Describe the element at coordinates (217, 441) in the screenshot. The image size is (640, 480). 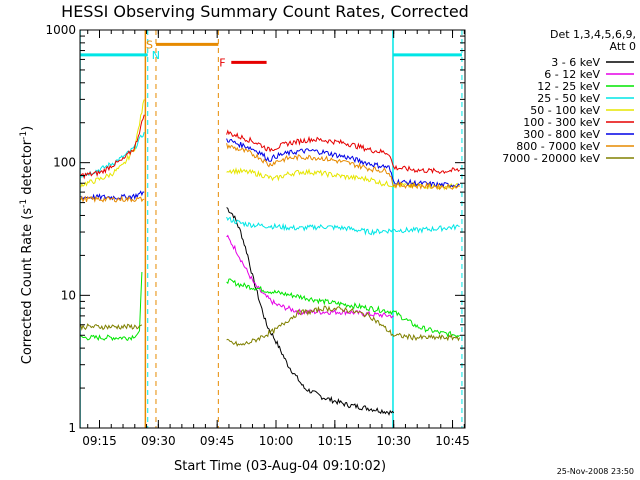
I see `x-tick-label-2: 09:45` at that location.